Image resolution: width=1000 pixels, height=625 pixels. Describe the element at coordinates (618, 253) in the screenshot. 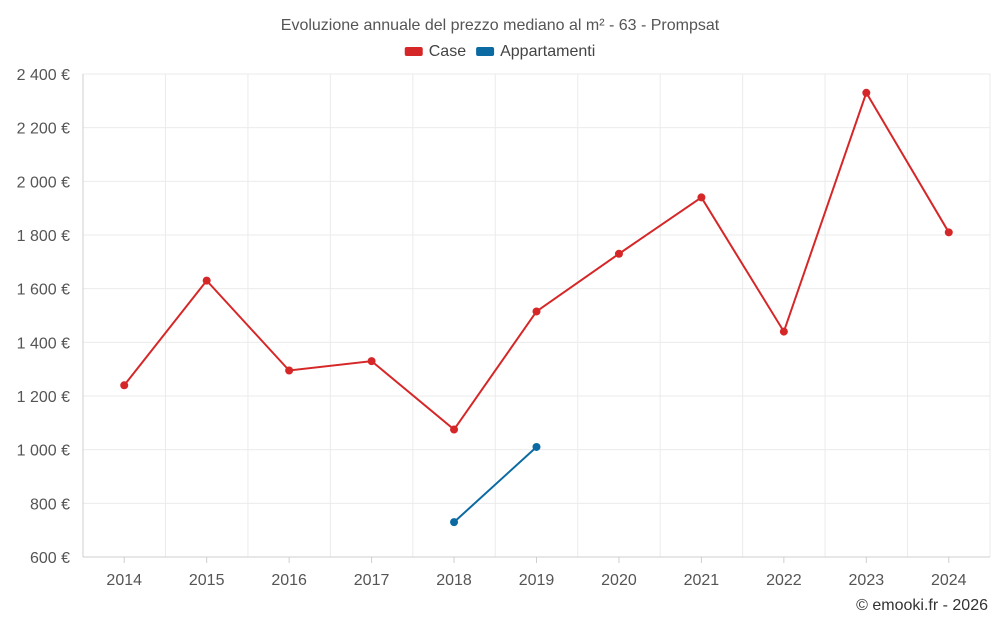

I see `data-point-case-2020` at that location.